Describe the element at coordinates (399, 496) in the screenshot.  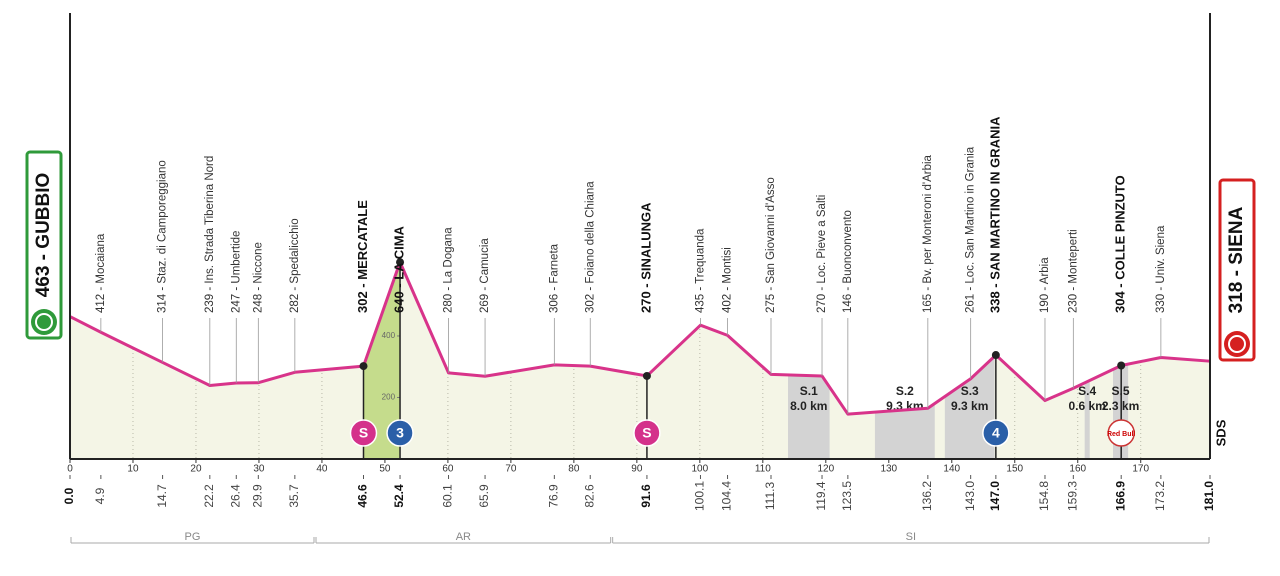
I see `km-label: 52.4` at that location.